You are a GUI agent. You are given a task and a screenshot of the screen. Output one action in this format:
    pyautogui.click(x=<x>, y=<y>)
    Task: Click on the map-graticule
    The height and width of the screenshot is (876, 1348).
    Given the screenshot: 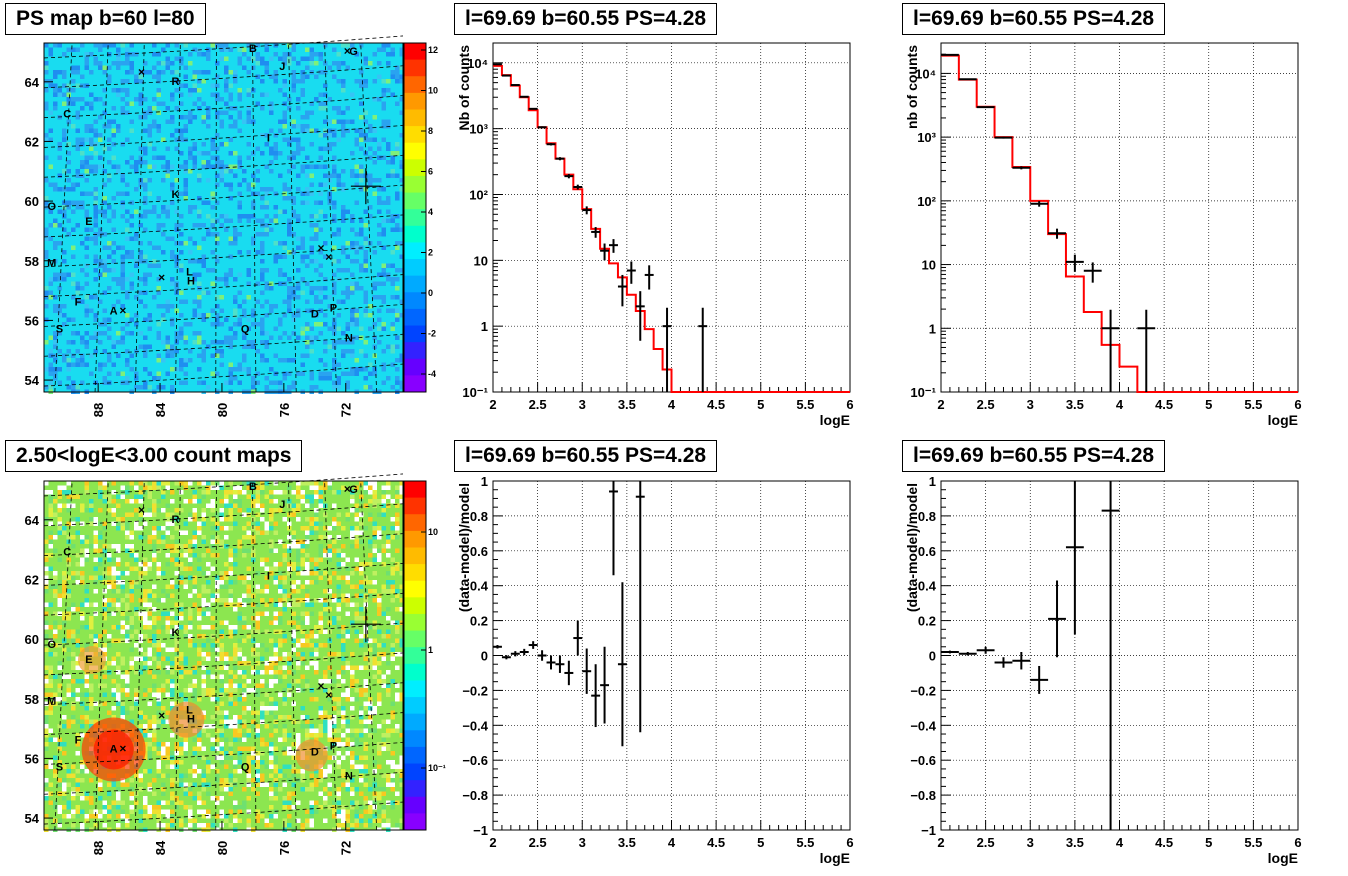 What is the action you would take?
    pyautogui.click(x=223, y=214)
    